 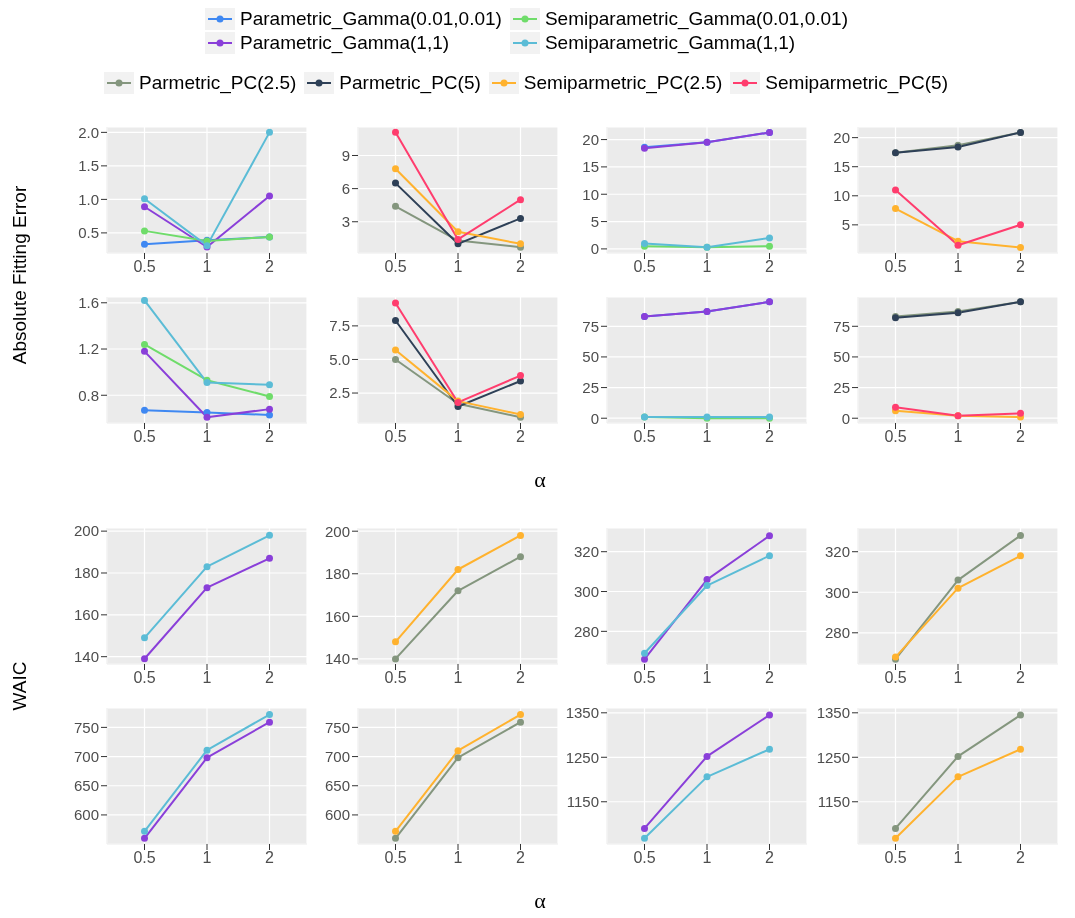 I want to click on legend-label: Semiparmetric_PC(5), so click(x=856, y=83).